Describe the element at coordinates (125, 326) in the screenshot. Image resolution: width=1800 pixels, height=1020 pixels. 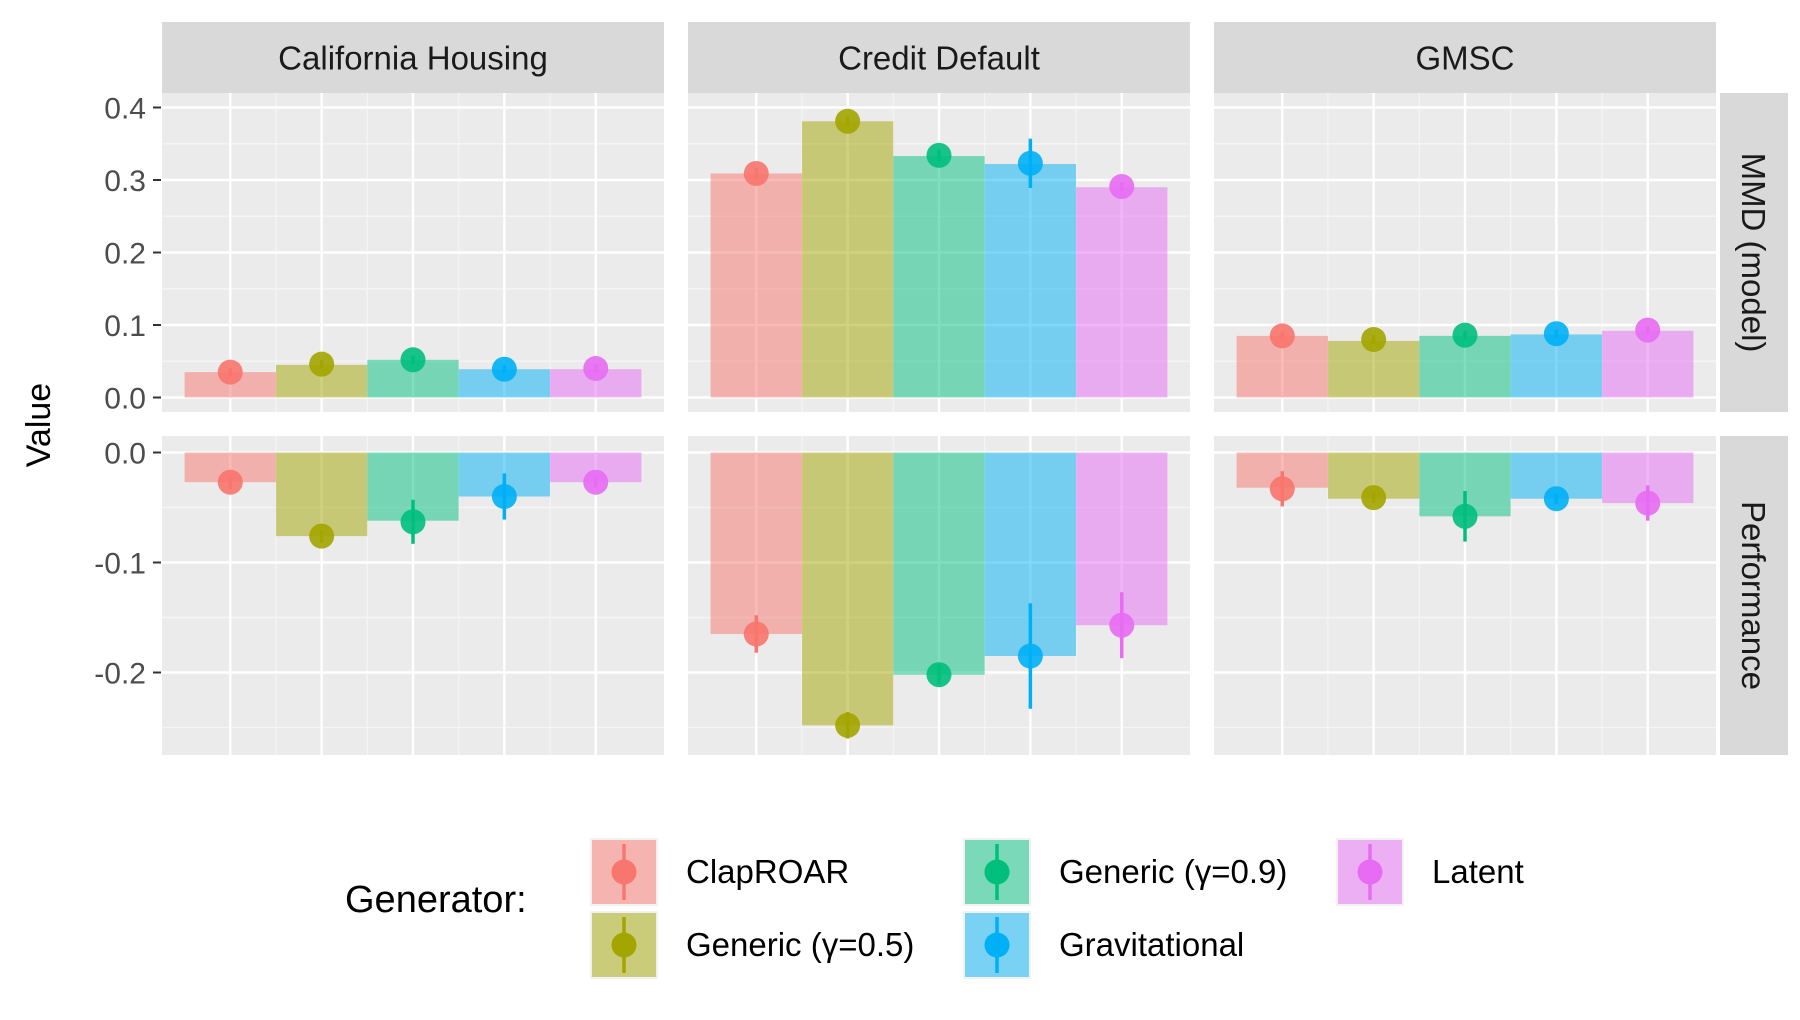
I see `y-tick-label: 0.1` at that location.